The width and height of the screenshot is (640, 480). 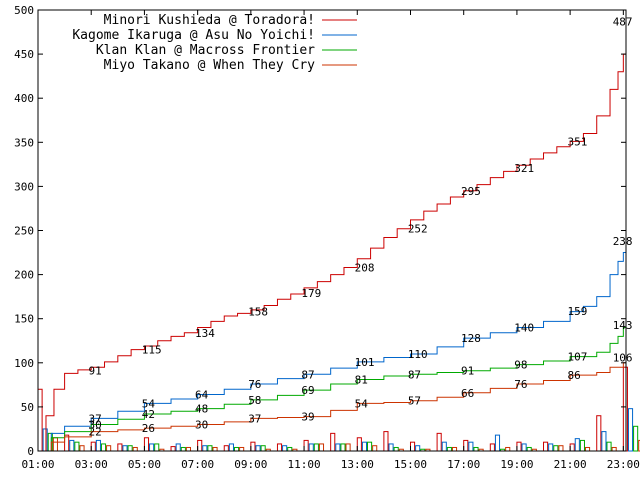 What do you see at coordinates (577, 357) in the screenshot?
I see `data-label: 107` at bounding box center [577, 357].